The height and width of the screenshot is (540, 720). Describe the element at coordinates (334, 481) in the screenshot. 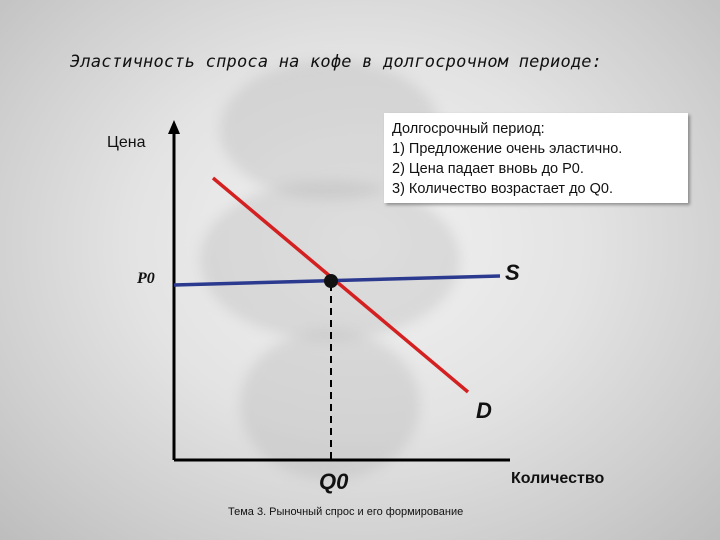

I see `q0-label: Q0` at that location.